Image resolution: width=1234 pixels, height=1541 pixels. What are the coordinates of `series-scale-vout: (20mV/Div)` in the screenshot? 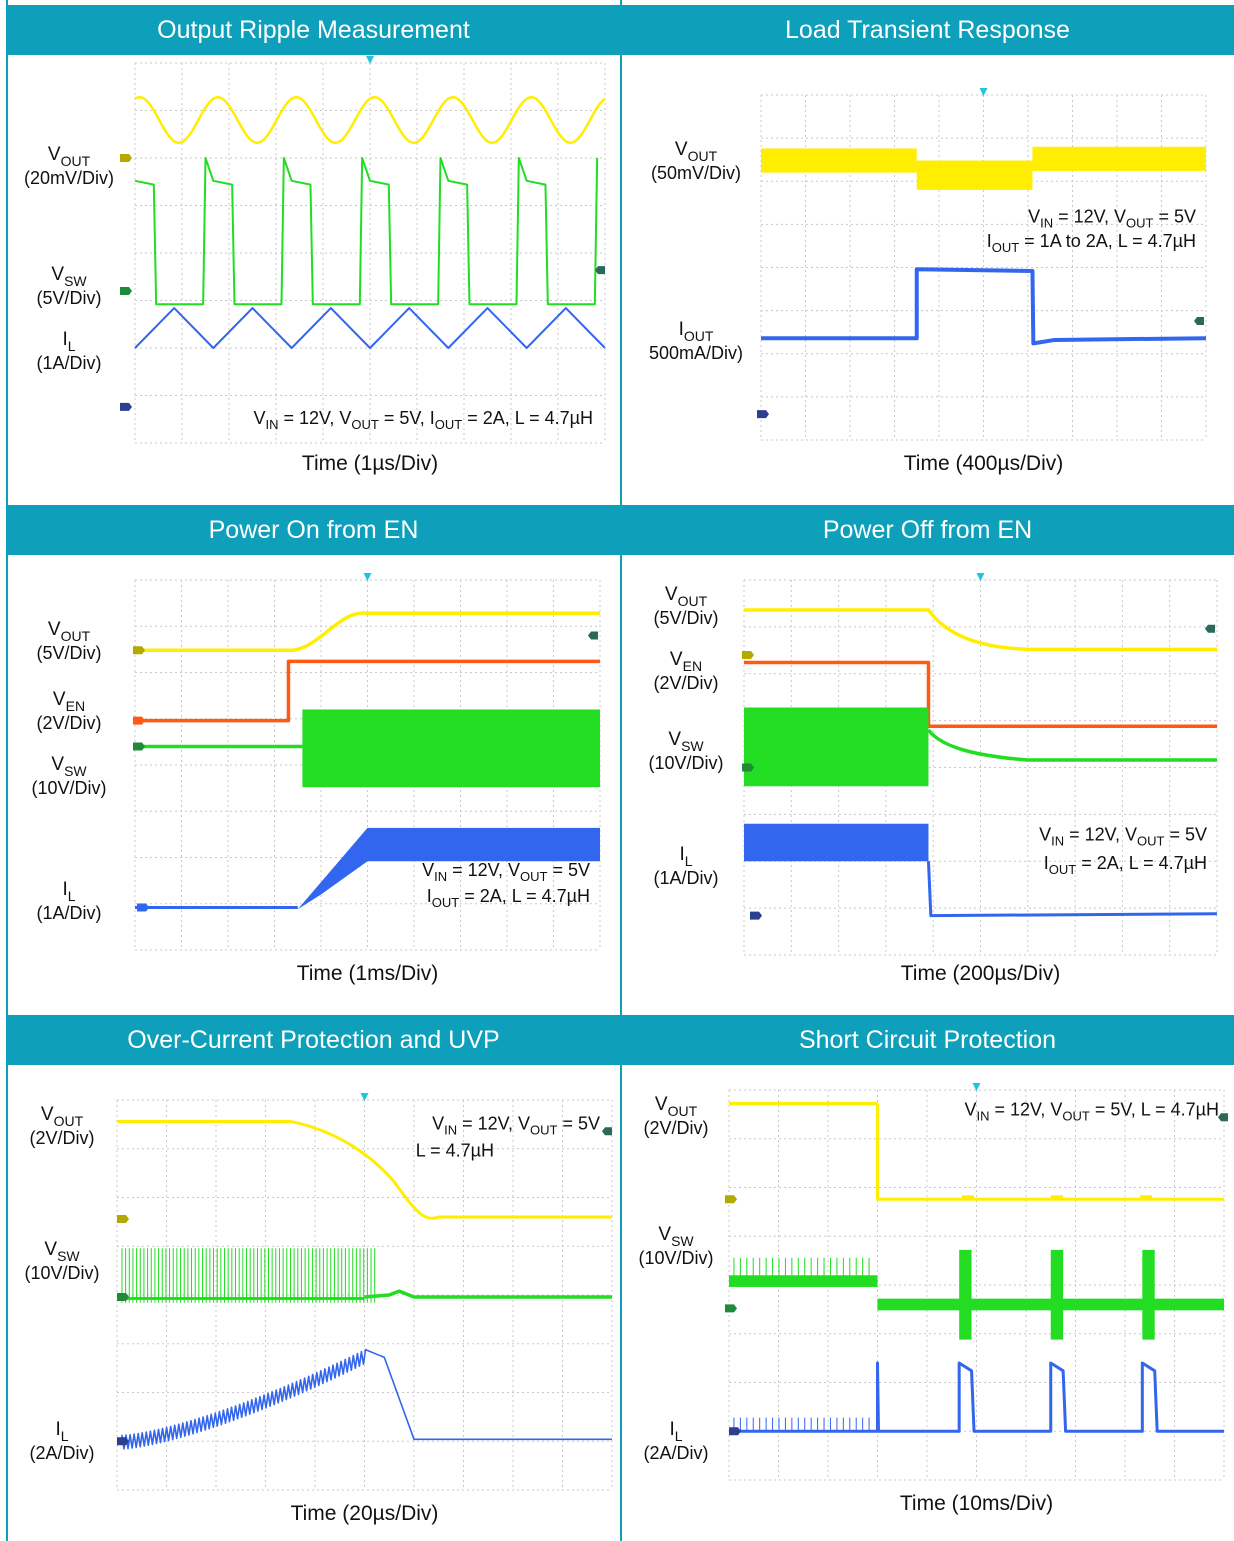 It's located at (69, 178).